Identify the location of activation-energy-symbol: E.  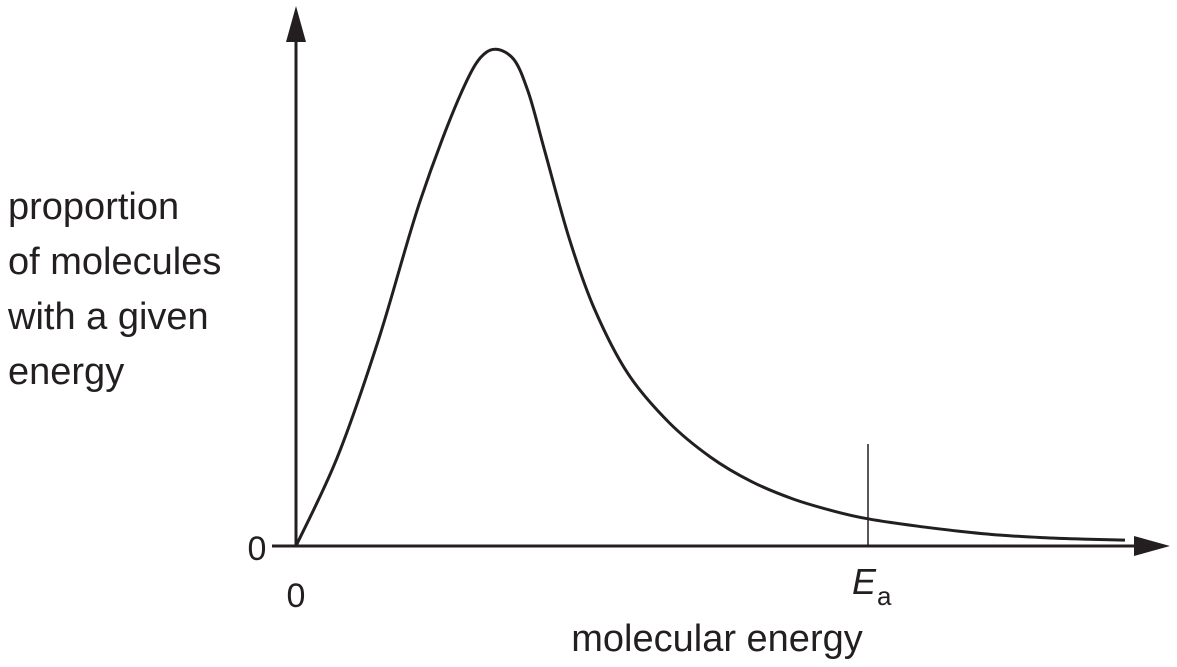
(864, 581).